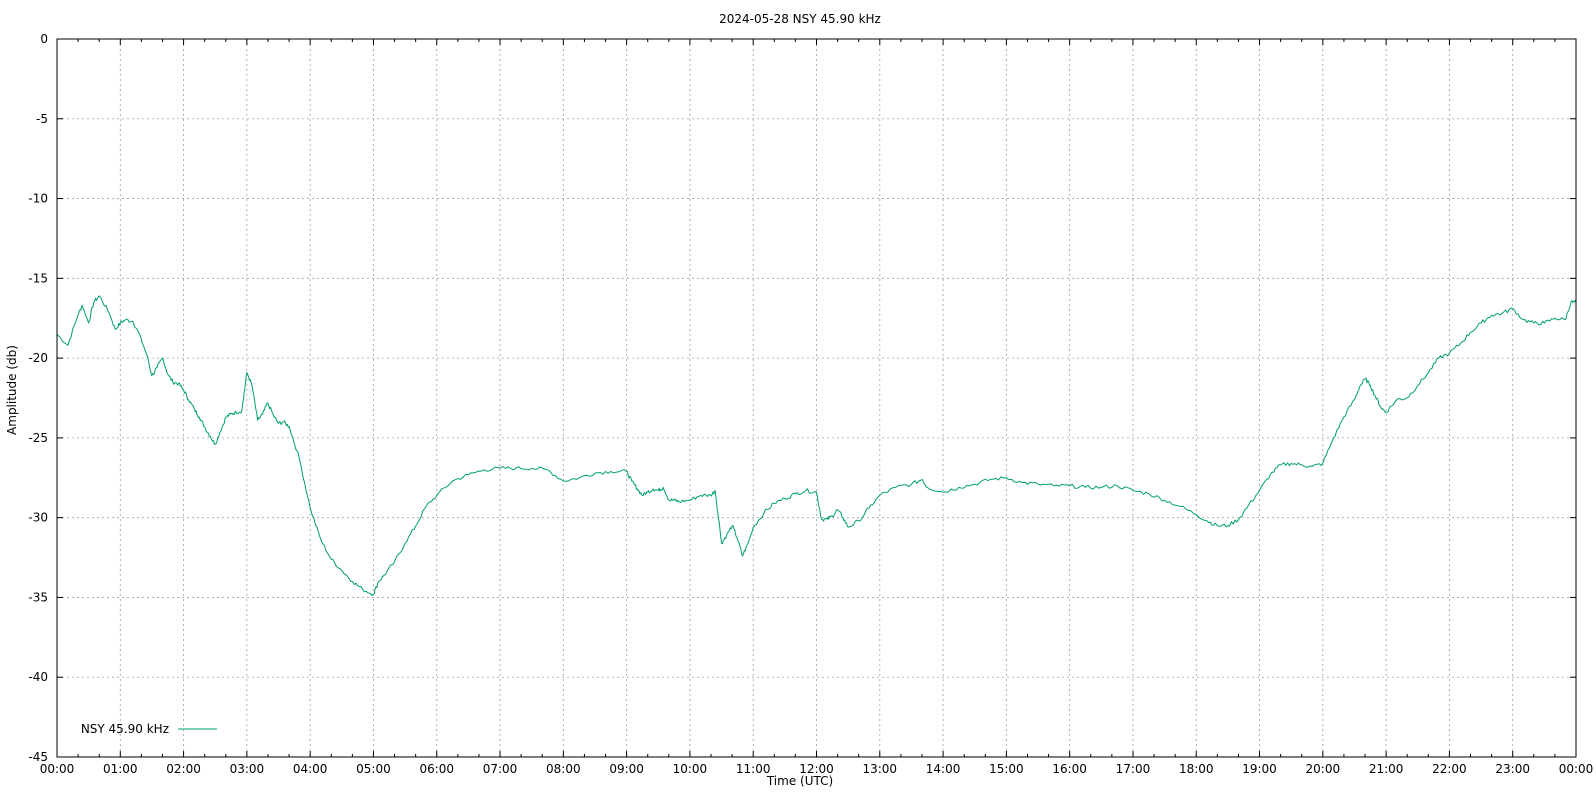 The image size is (1596, 797). I want to click on x-tick-label: 11:00, so click(753, 769).